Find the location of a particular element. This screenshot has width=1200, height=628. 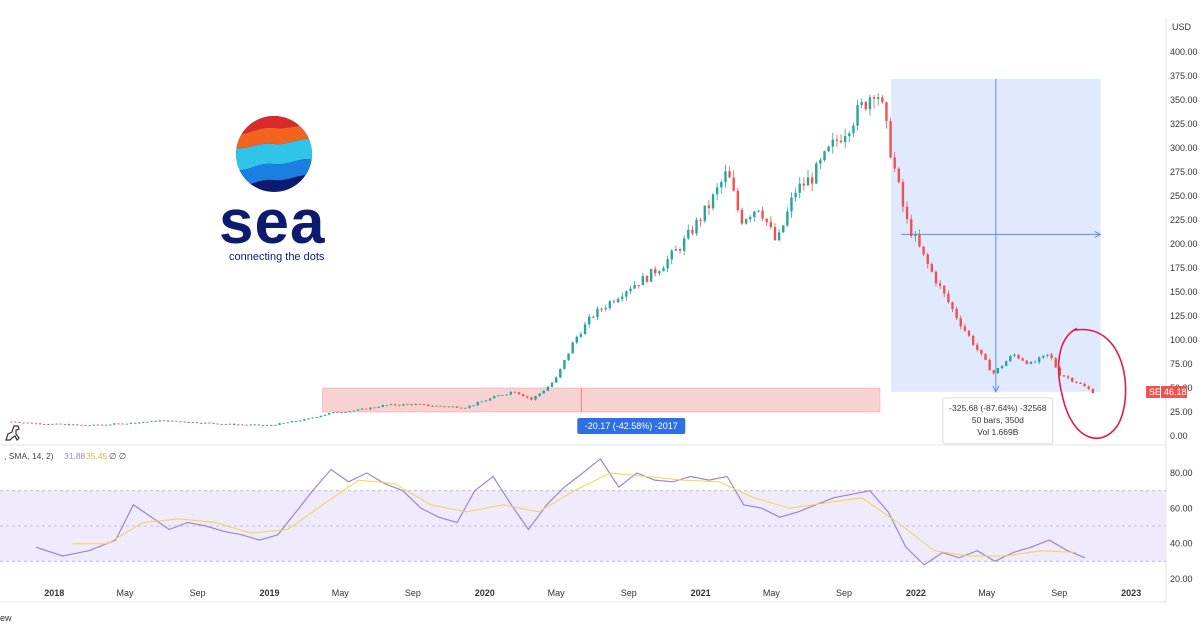

last-price-symbol-box is located at coordinates (1153, 392).